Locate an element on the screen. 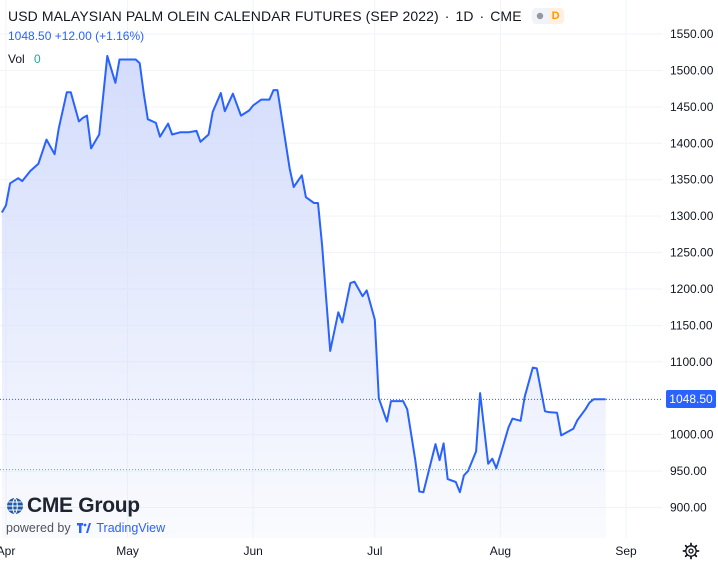 This screenshot has width=718, height=566. x-tick-label: Apr is located at coordinates (7, 551).